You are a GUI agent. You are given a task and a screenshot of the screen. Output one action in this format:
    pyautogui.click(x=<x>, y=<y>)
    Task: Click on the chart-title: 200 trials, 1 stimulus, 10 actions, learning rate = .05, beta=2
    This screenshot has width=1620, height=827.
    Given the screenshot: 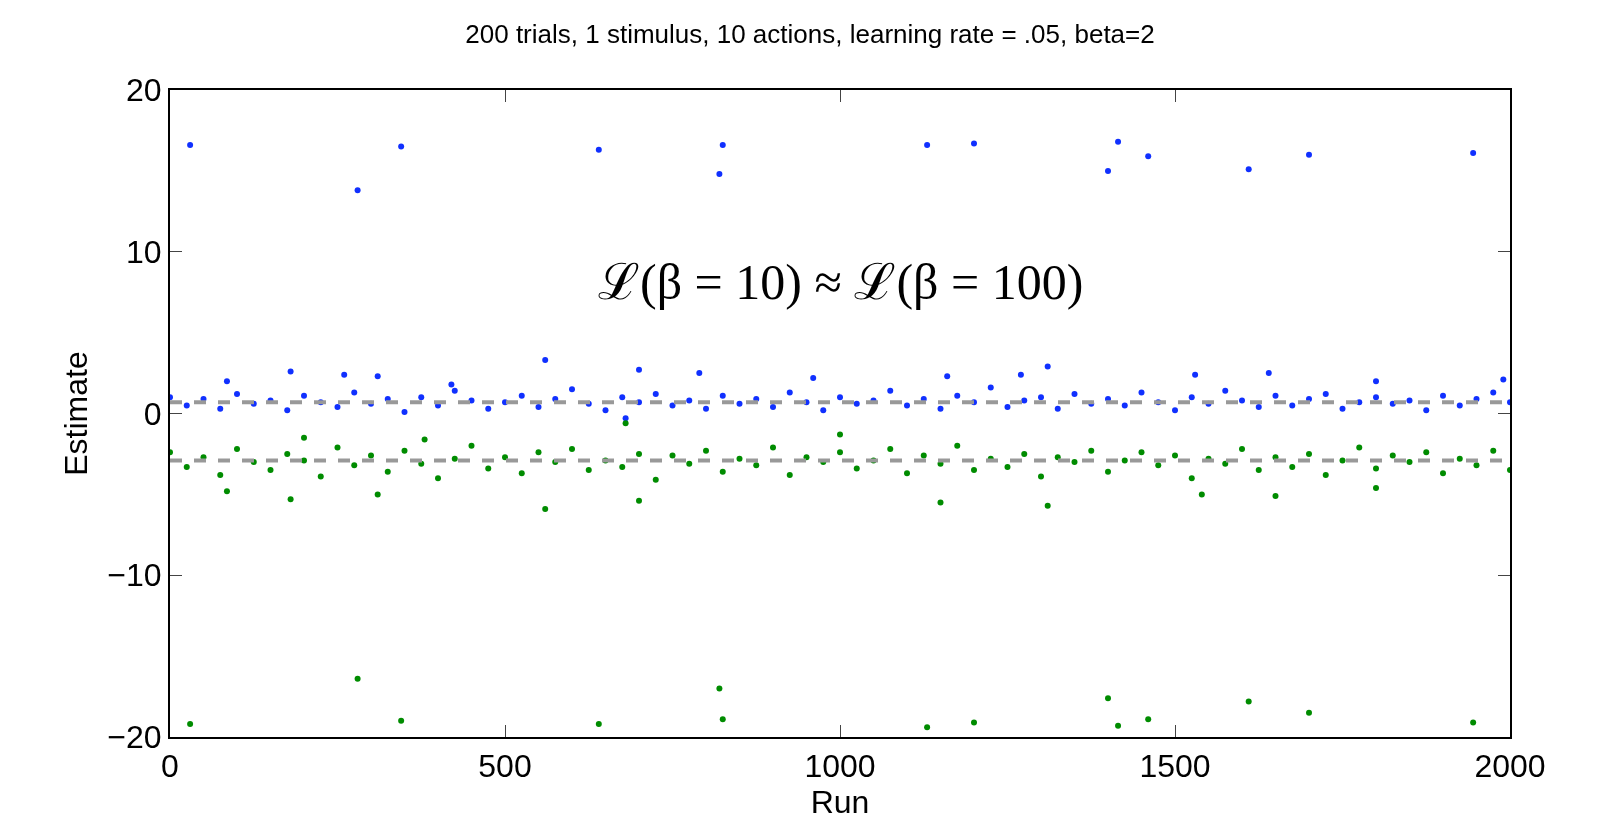 What is the action you would take?
    pyautogui.click(x=810, y=34)
    